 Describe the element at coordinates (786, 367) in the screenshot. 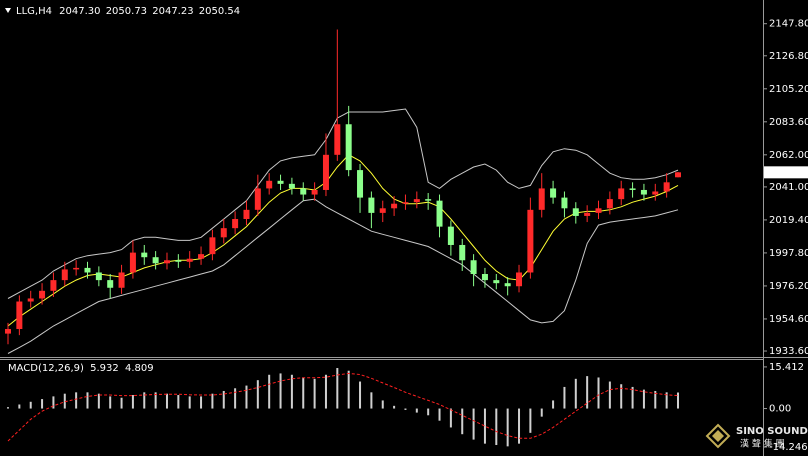

I see `y-tick-label: 15.412` at that location.